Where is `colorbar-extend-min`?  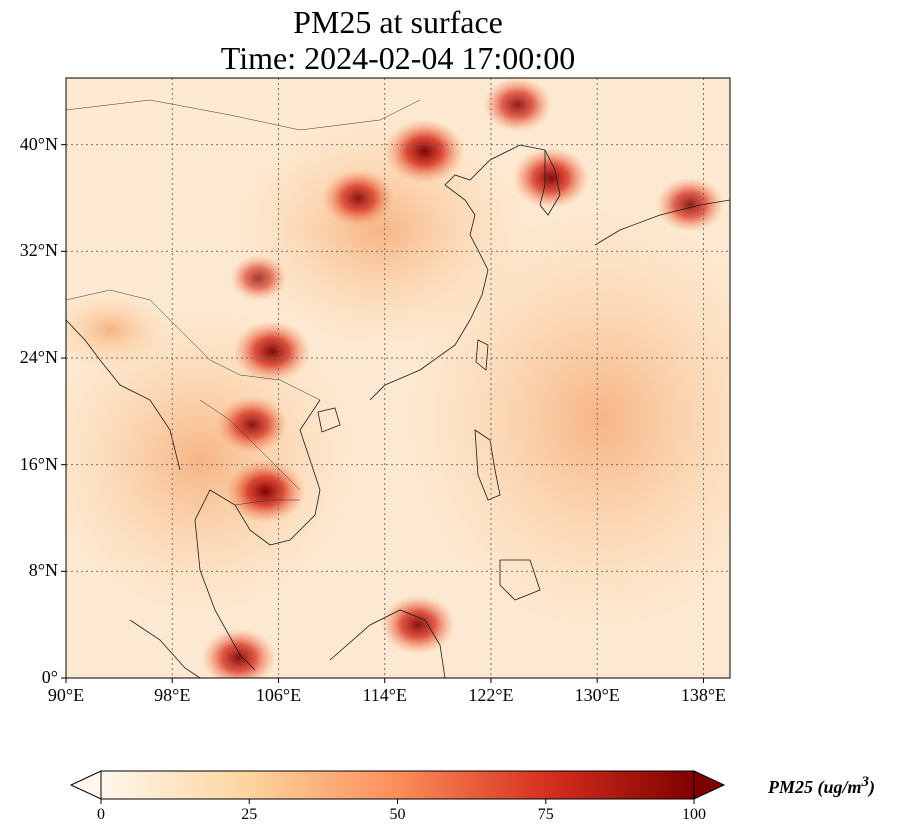
colorbar-extend-min is located at coordinates (85, 785).